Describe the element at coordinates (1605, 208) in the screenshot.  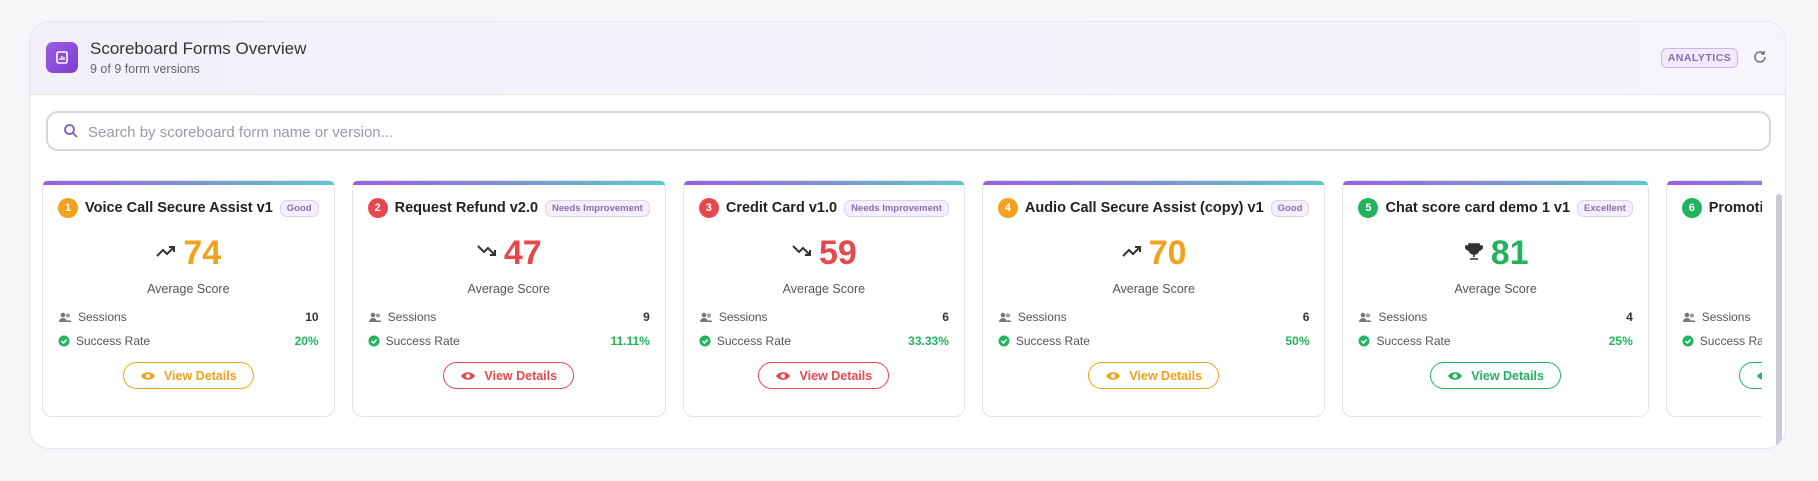
I see `status-badge: Excellent` at that location.